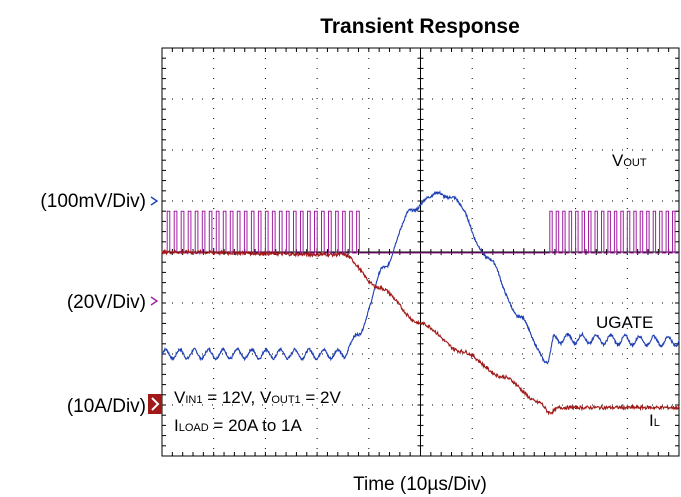 This screenshot has width=681, height=497. What do you see at coordinates (629, 160) in the screenshot?
I see `vout-trace-label: VOUT` at bounding box center [629, 160].